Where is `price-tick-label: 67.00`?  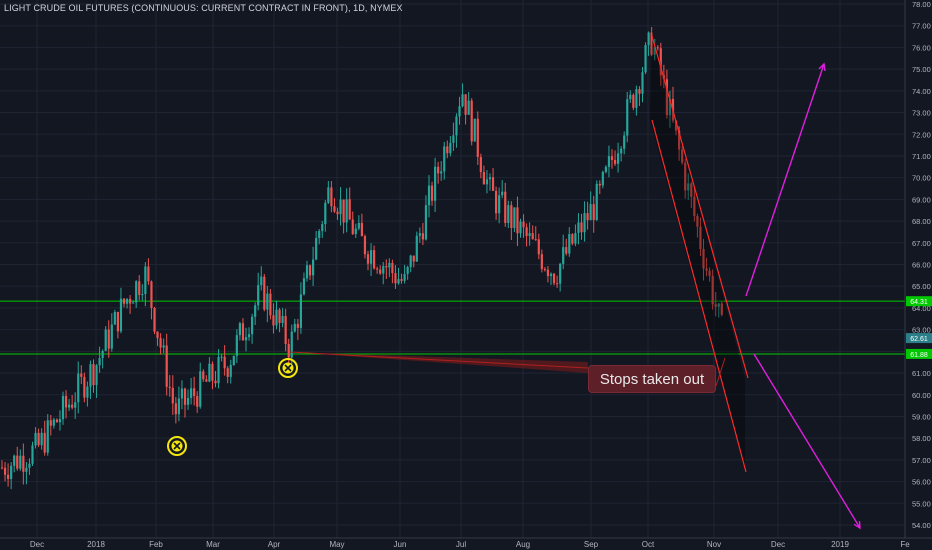
price-tick-label: 67.00 is located at coordinates (921, 243).